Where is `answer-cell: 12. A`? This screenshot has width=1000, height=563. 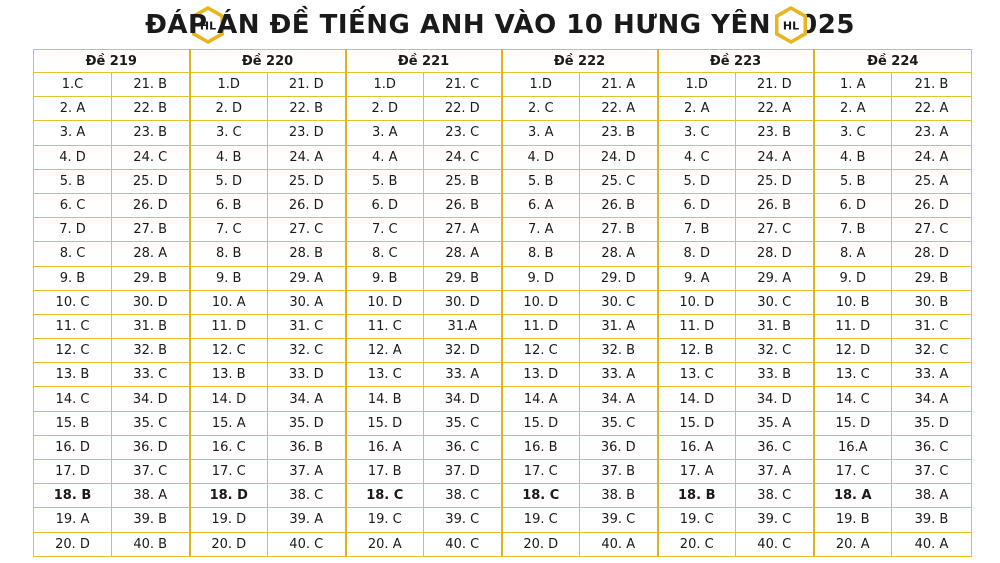
answer-cell: 12. A is located at coordinates (384, 351).